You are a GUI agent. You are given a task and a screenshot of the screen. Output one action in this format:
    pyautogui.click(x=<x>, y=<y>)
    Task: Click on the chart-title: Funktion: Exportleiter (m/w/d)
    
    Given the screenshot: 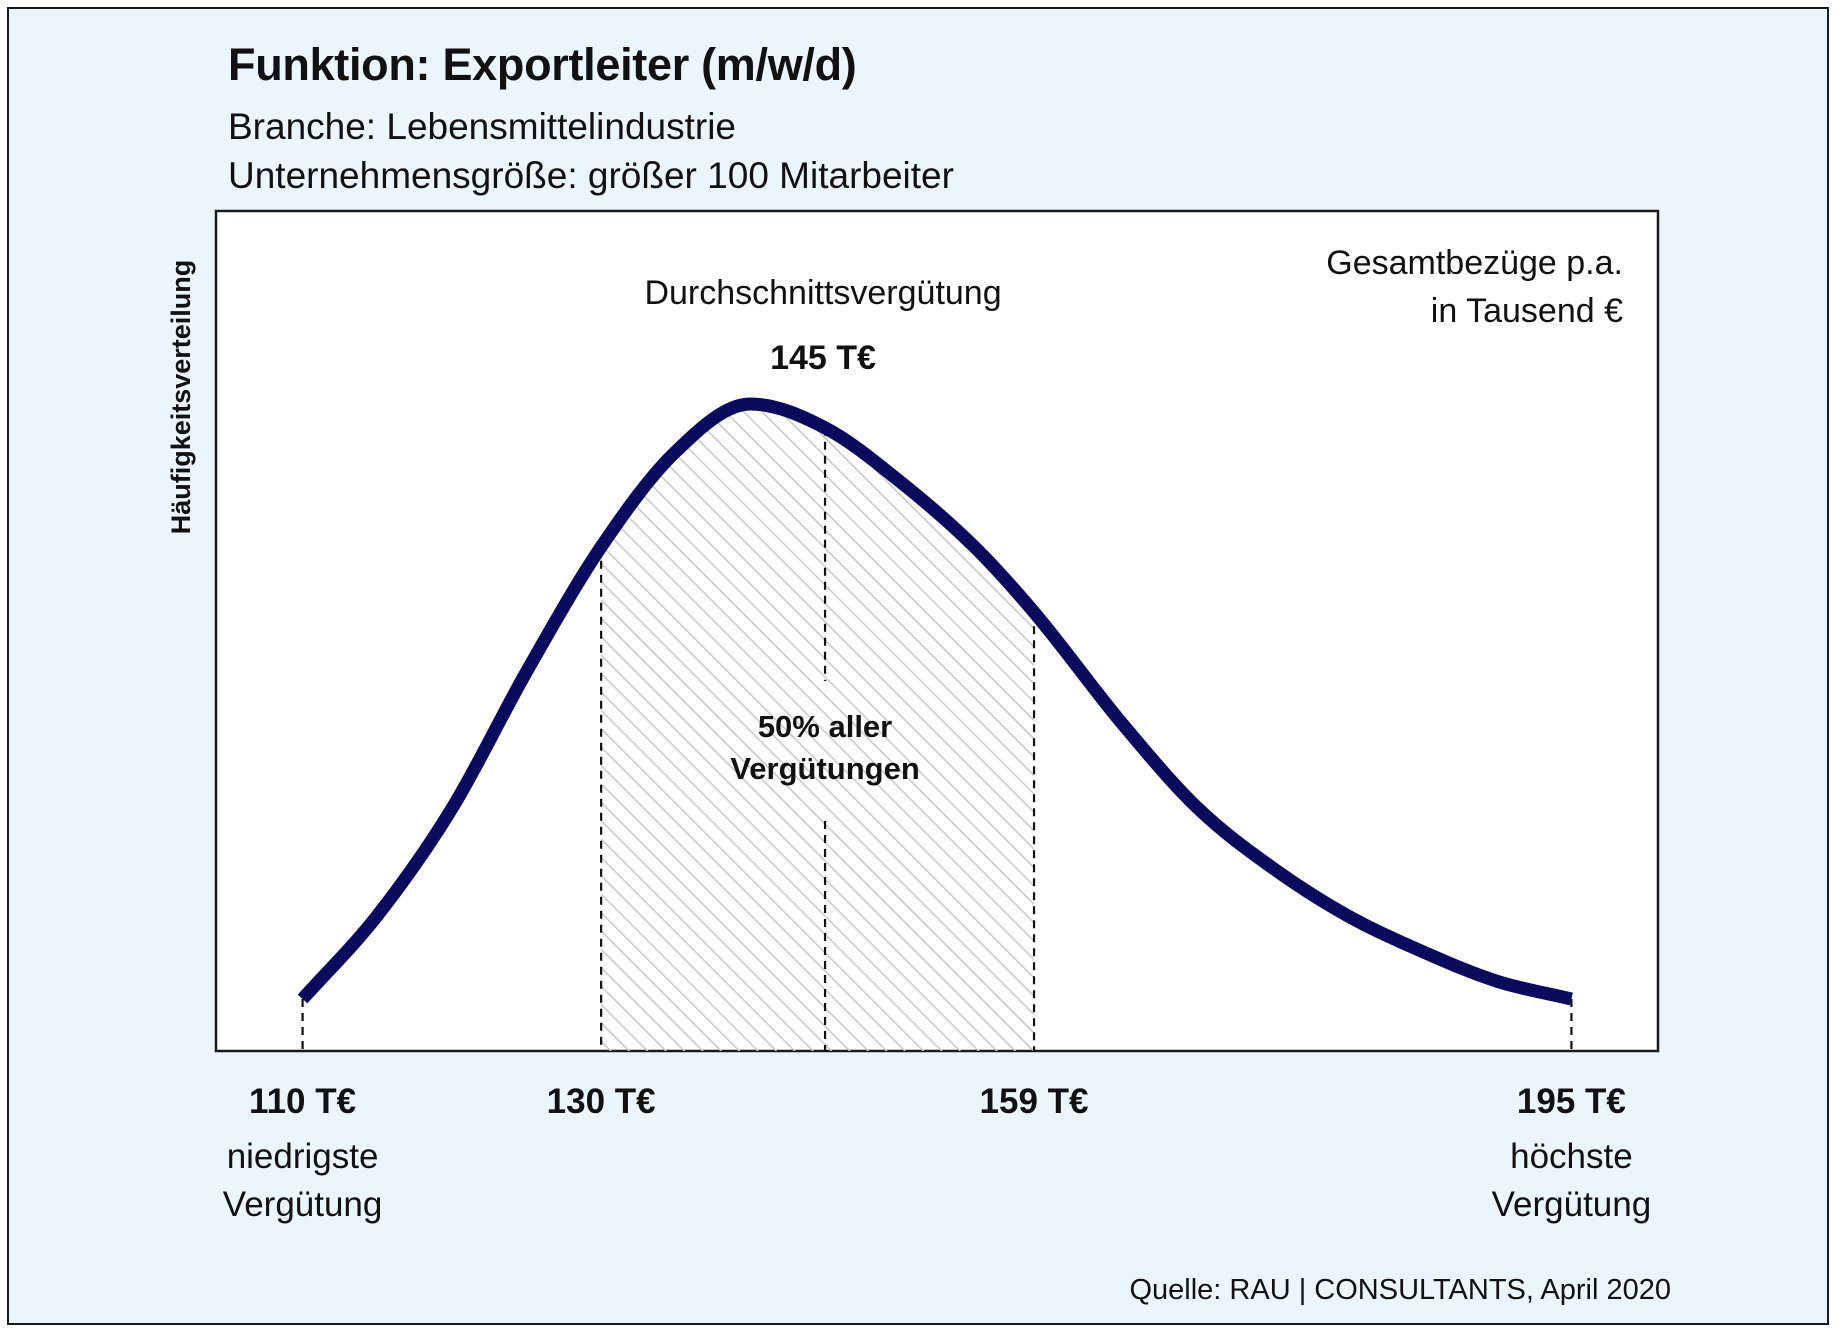 What is the action you would take?
    pyautogui.click(x=542, y=64)
    